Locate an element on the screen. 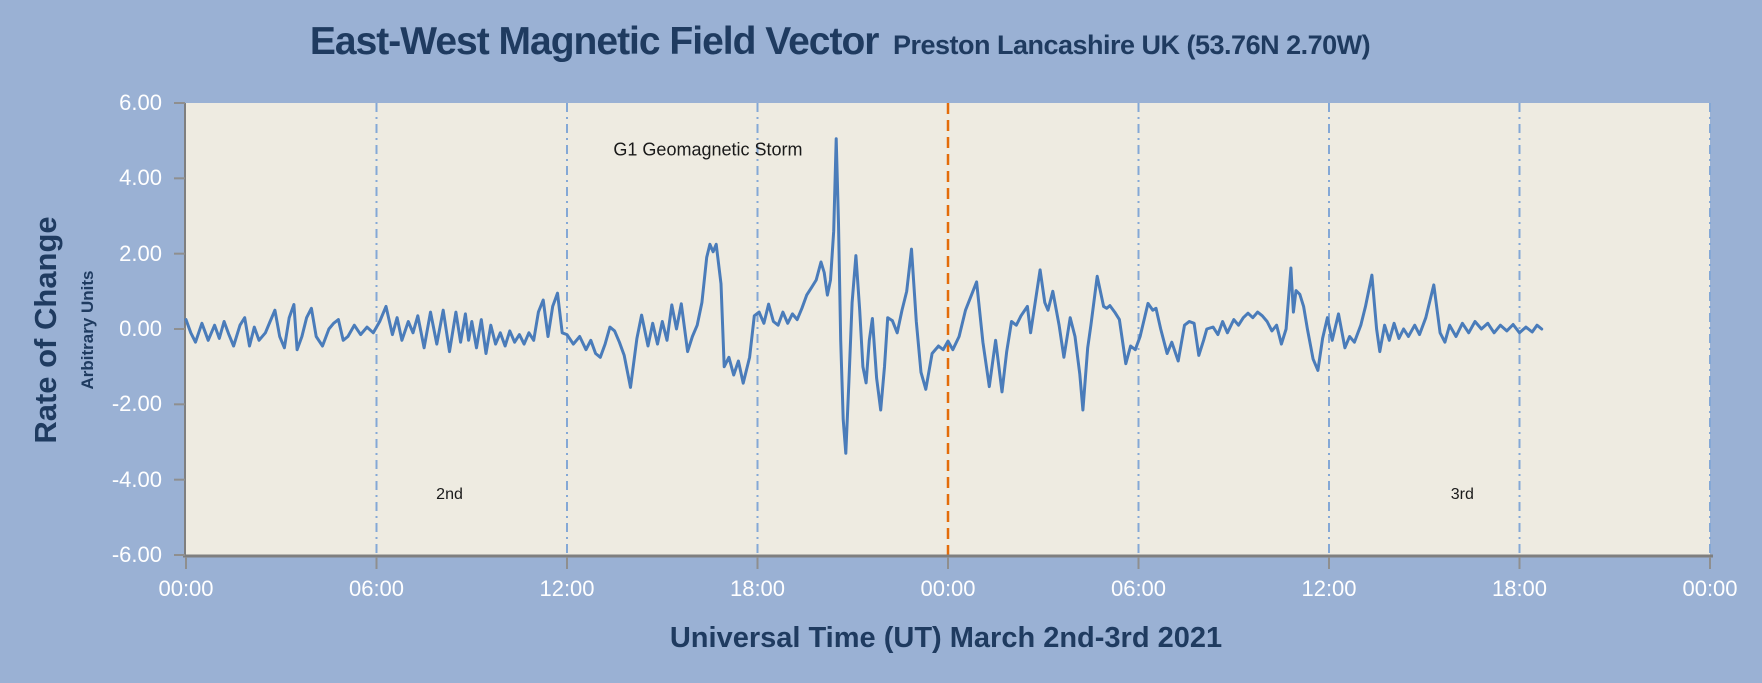 This screenshot has width=1762, height=683. x-tick-label-4-00:00: 00:00 is located at coordinates (948, 588).